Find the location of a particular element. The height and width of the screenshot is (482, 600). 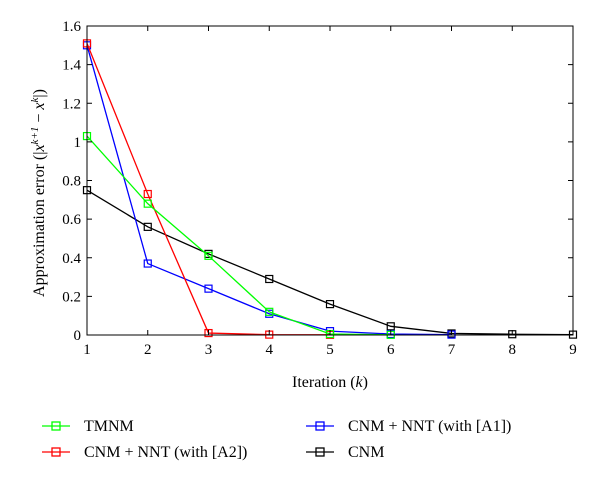

x-axis-title: Iteration (k) is located at coordinates (330, 382).